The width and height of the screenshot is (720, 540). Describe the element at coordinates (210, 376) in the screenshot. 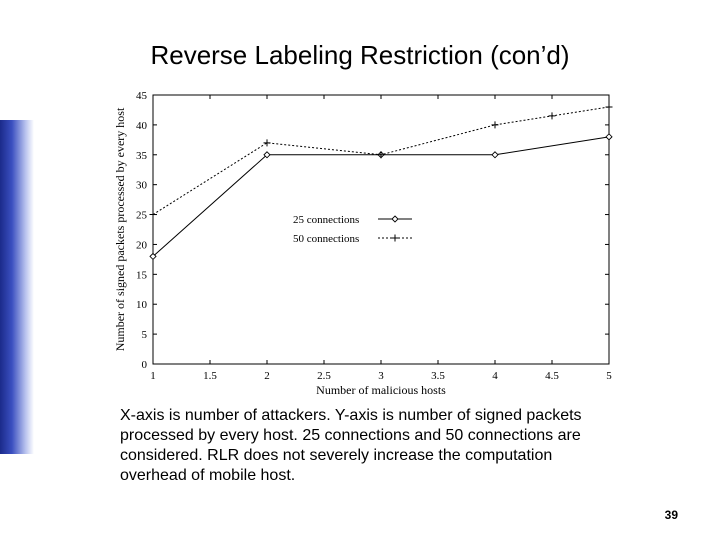

I see `x-tick-label: 1.5` at that location.